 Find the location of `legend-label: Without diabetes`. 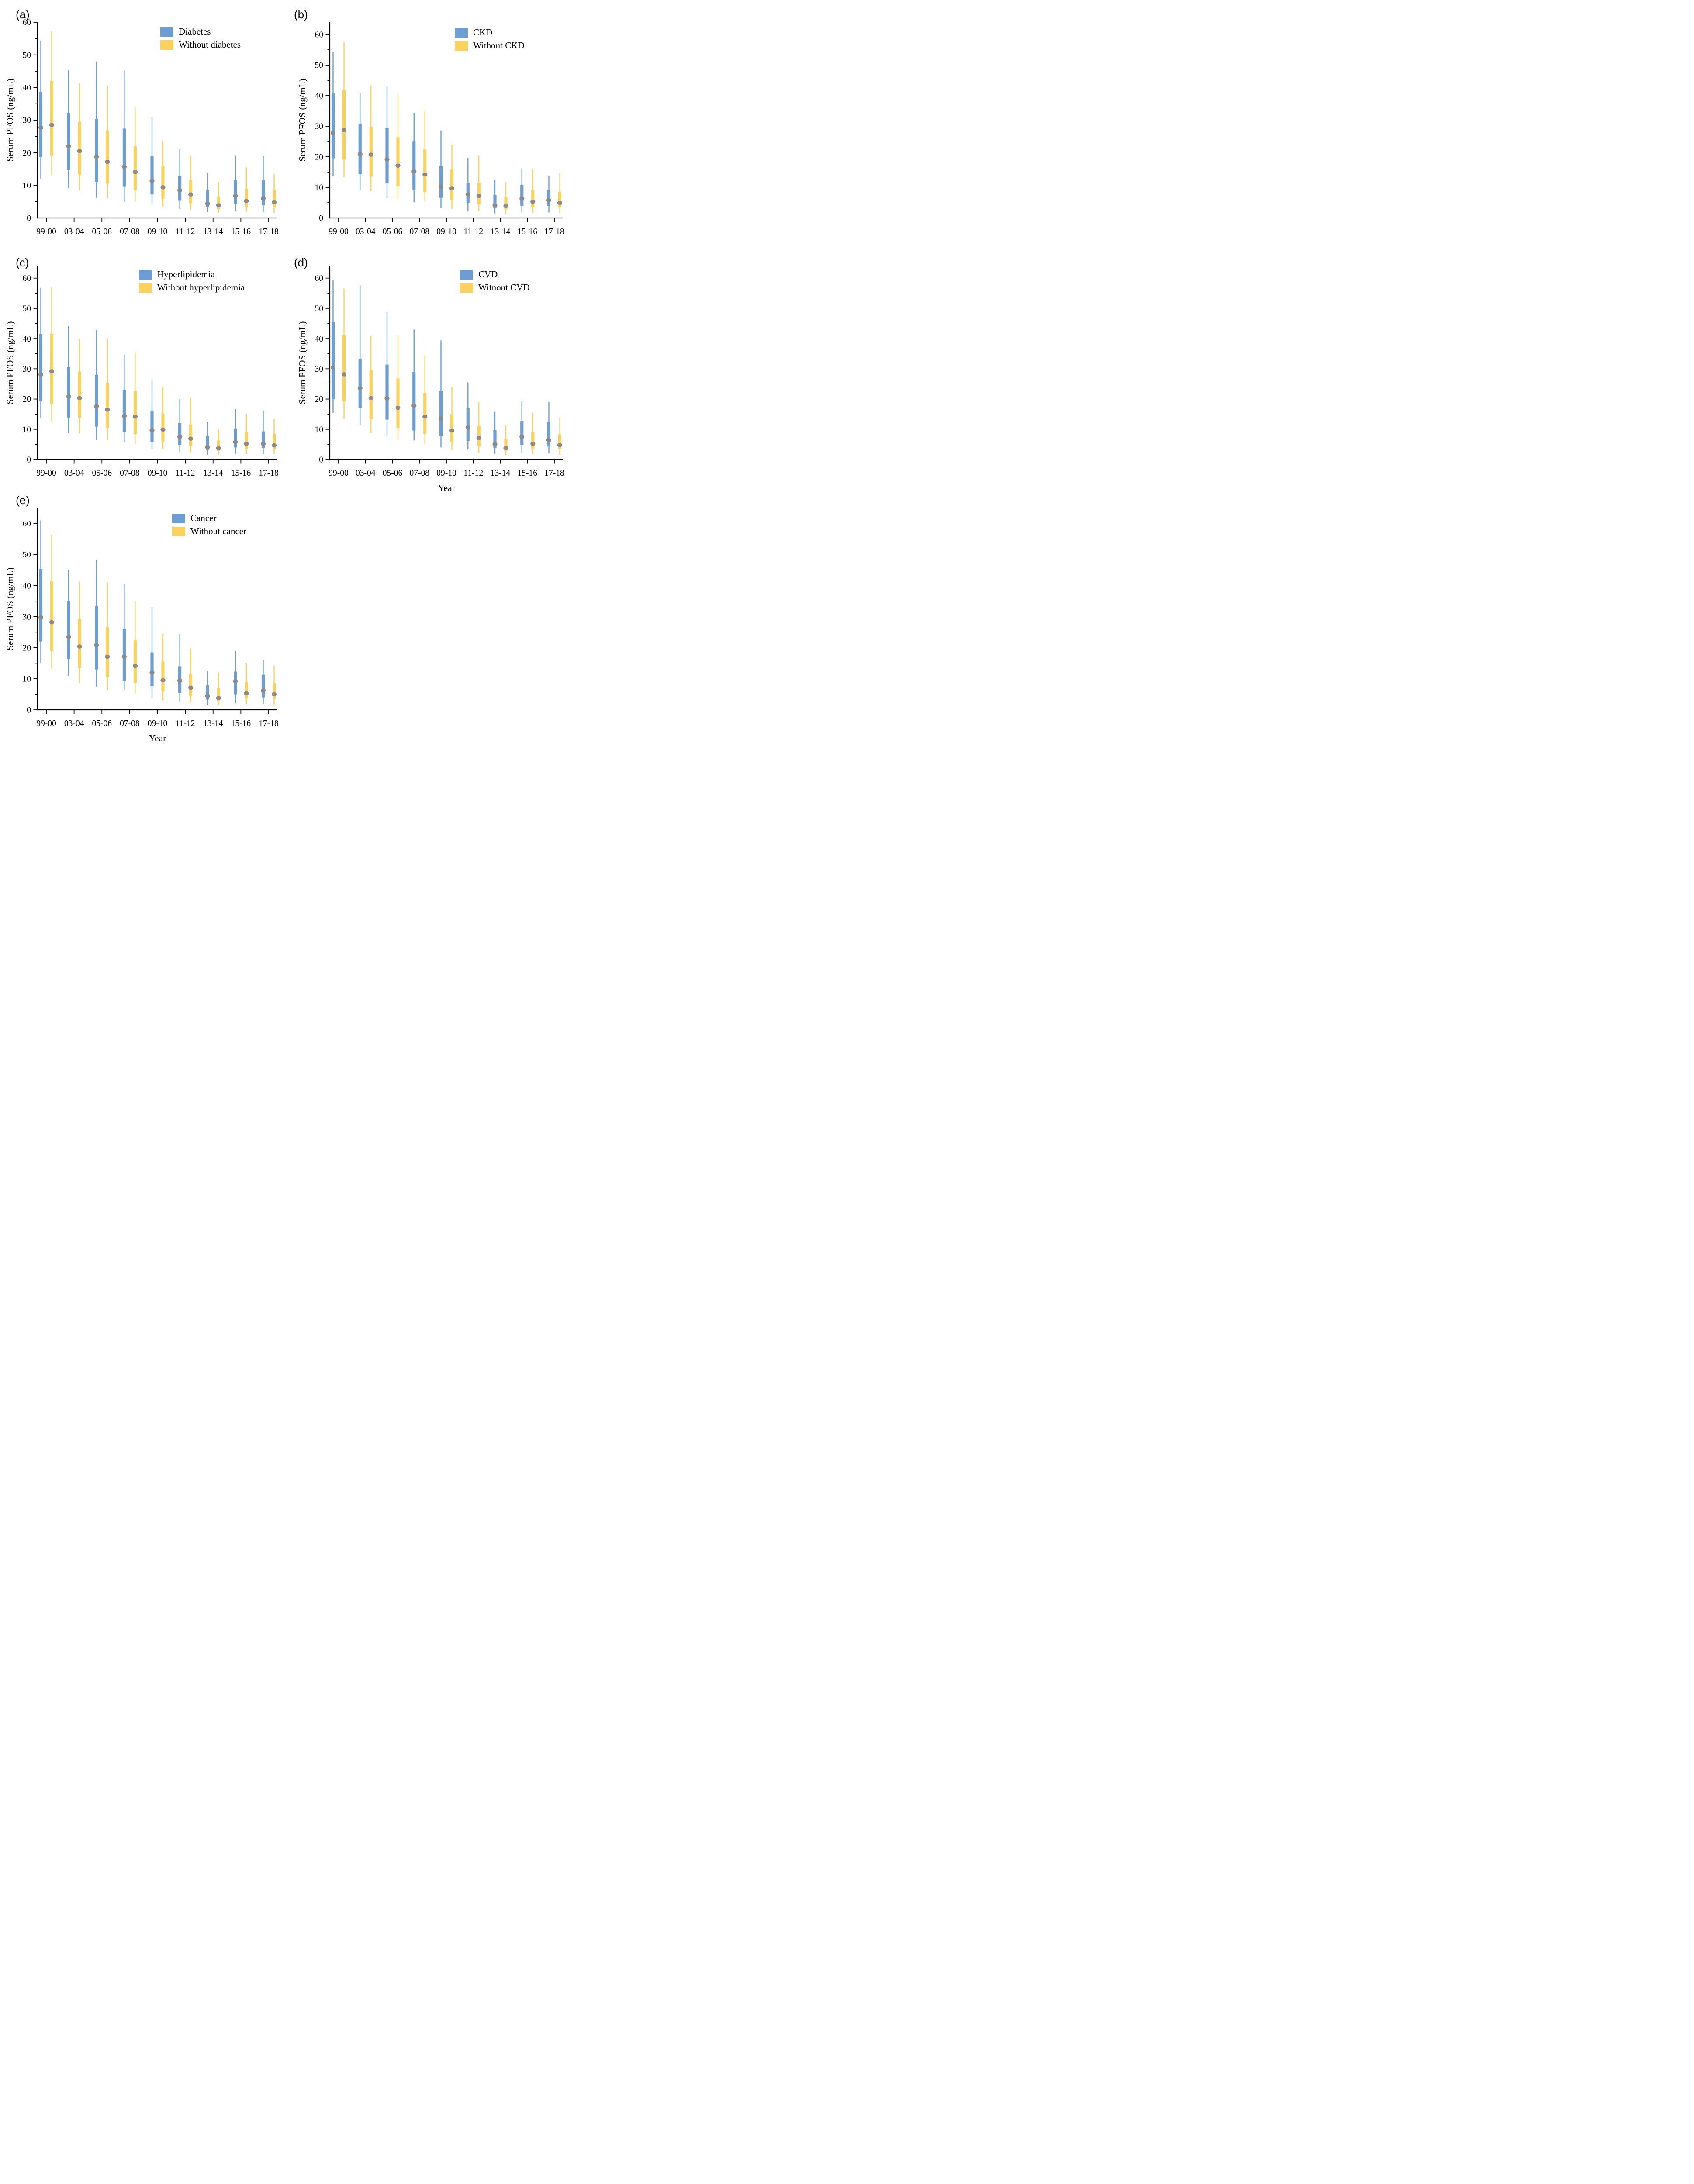

legend-label: Without diabetes is located at coordinates (210, 44).